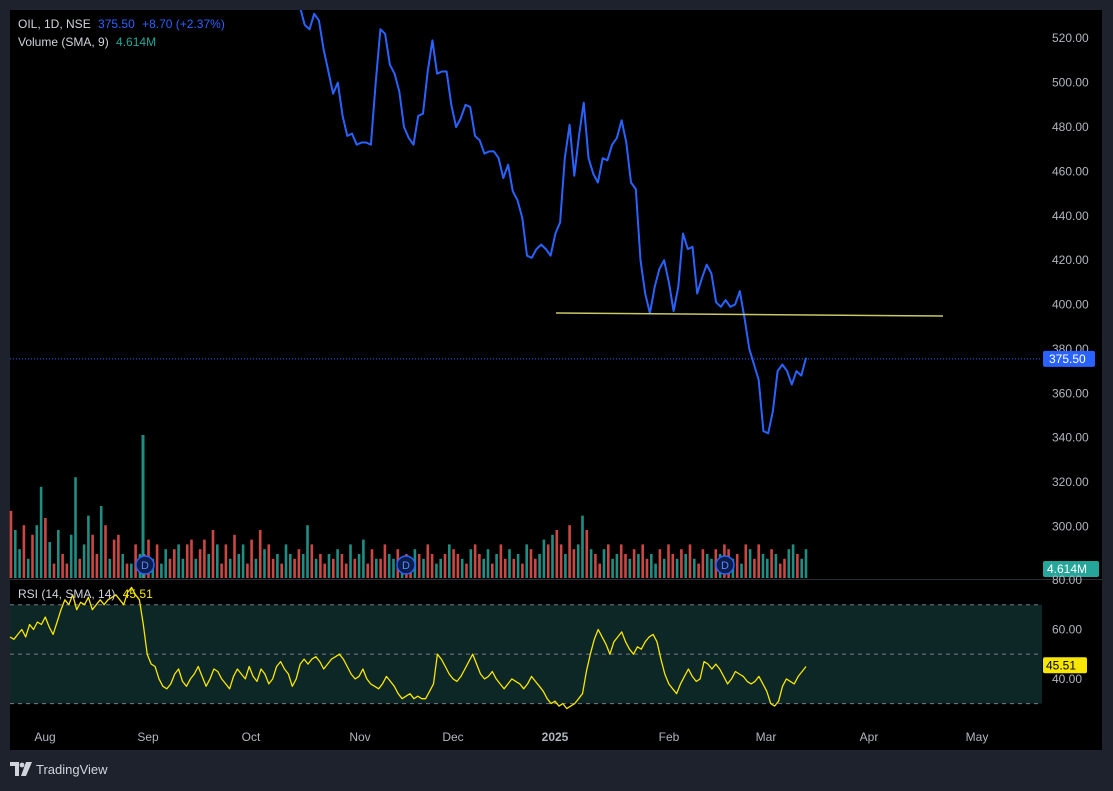 This screenshot has height=791, width=1113. I want to click on price-axis-tick-12: 520.00, so click(1070, 38).